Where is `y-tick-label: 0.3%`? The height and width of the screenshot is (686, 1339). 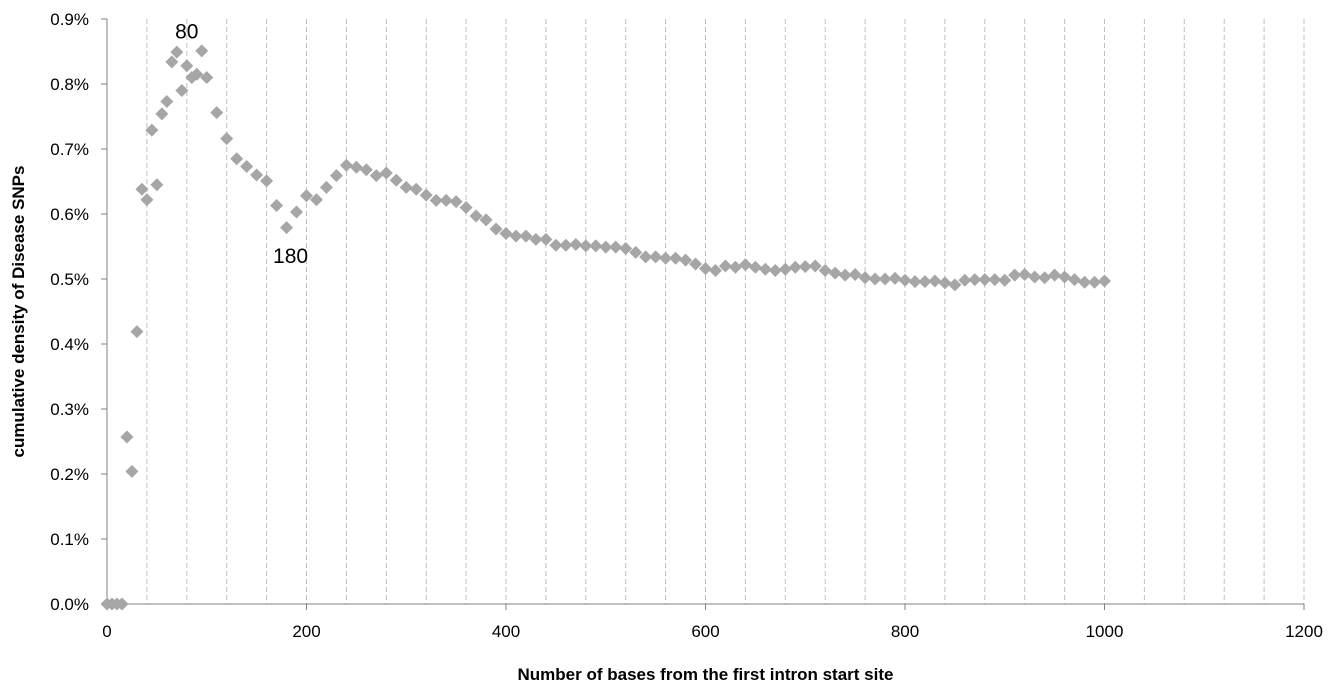 y-tick-label: 0.3% is located at coordinates (69, 409).